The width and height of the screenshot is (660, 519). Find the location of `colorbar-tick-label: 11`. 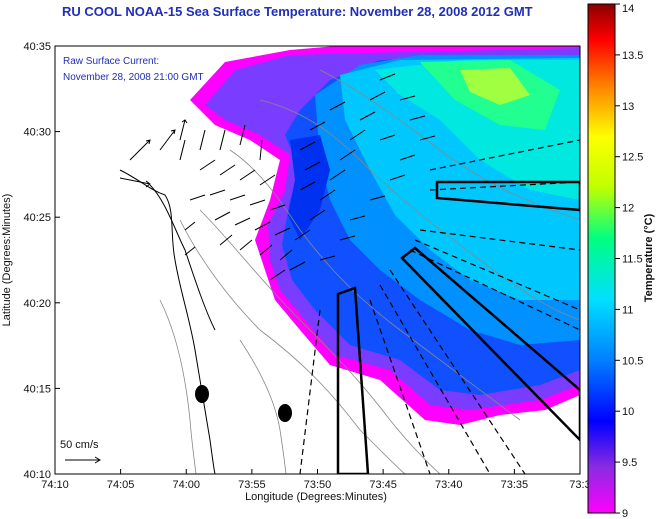

colorbar-tick-label: 11 is located at coordinates (627, 310).